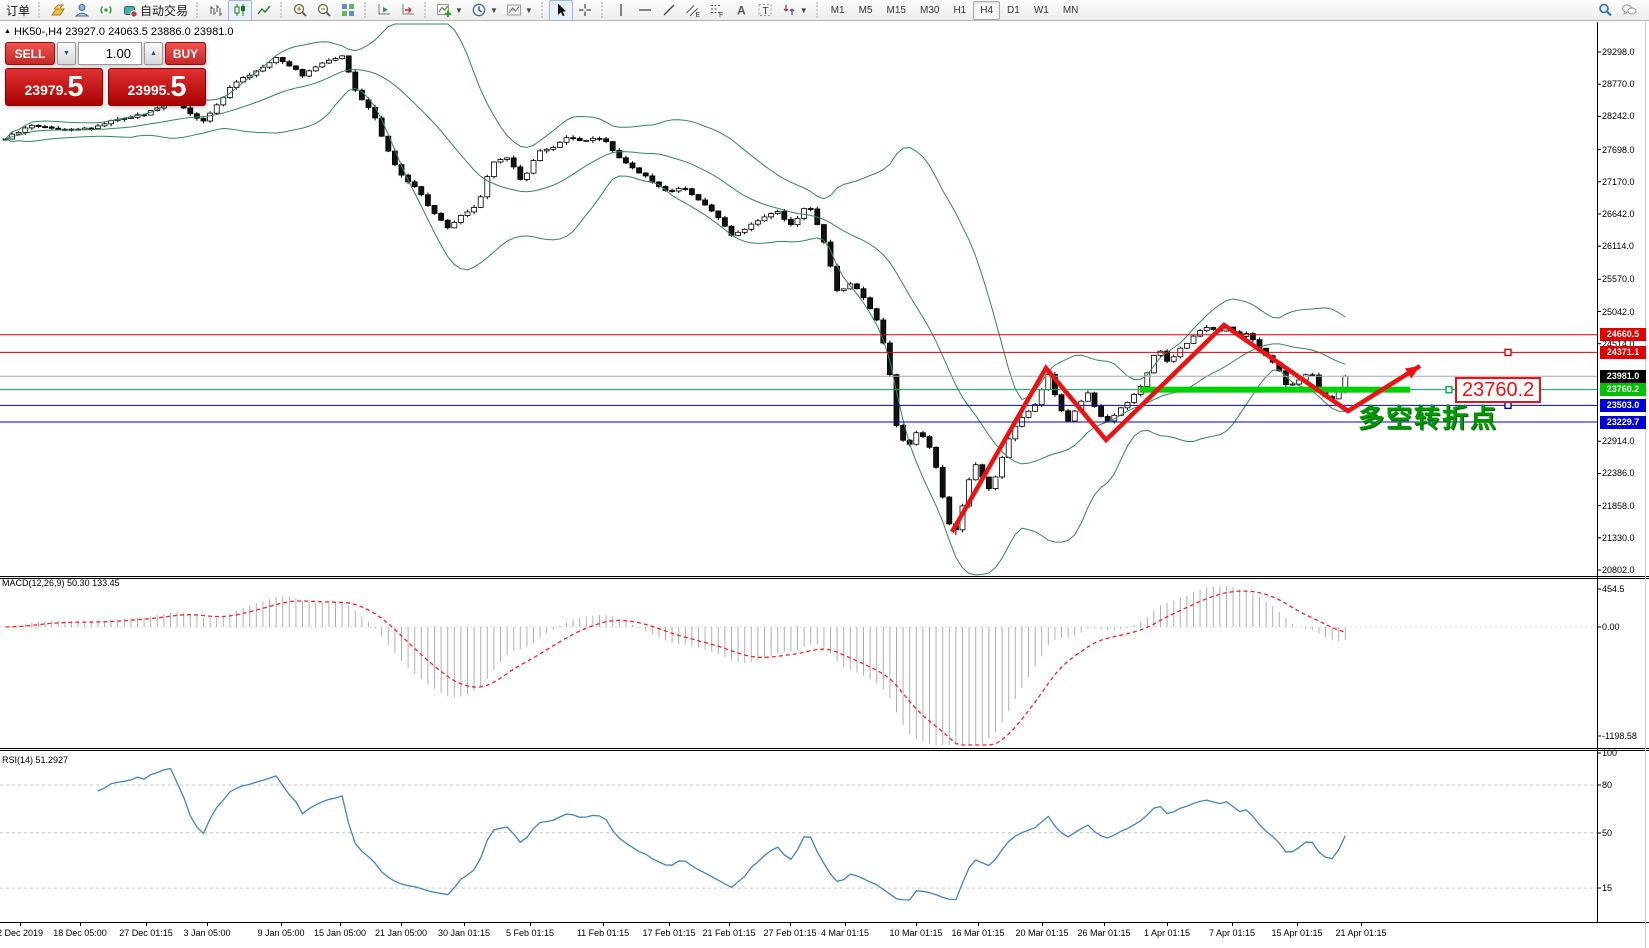 The width and height of the screenshot is (1649, 948). I want to click on texta-icon: A, so click(741, 11).